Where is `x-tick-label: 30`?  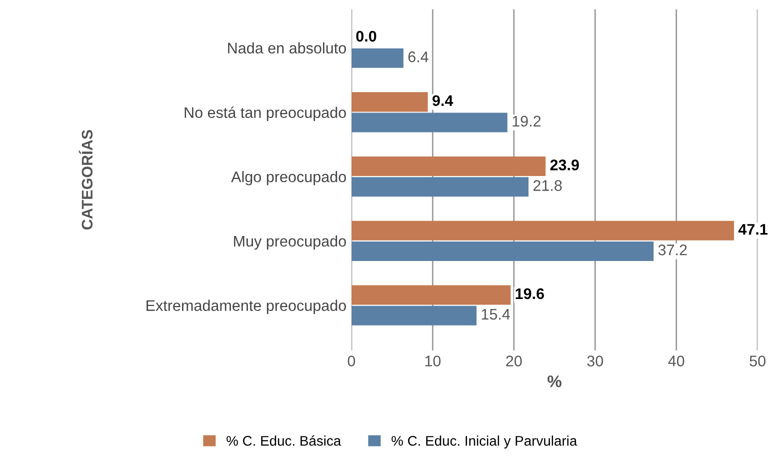 x-tick-label: 30 is located at coordinates (595, 361).